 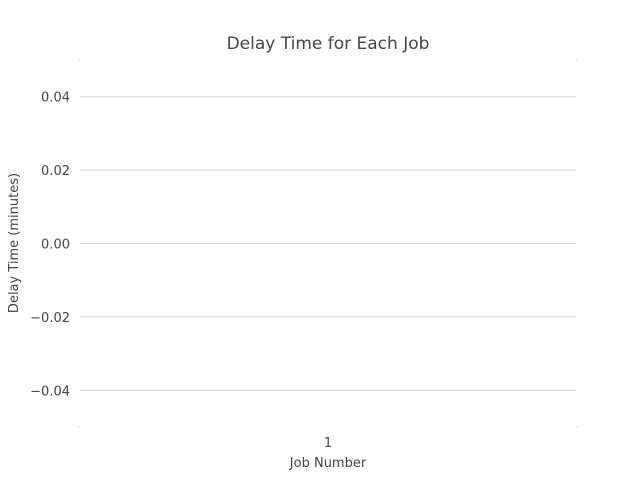 I want to click on chart-title: Delay Time for Each Job, so click(x=328, y=44).